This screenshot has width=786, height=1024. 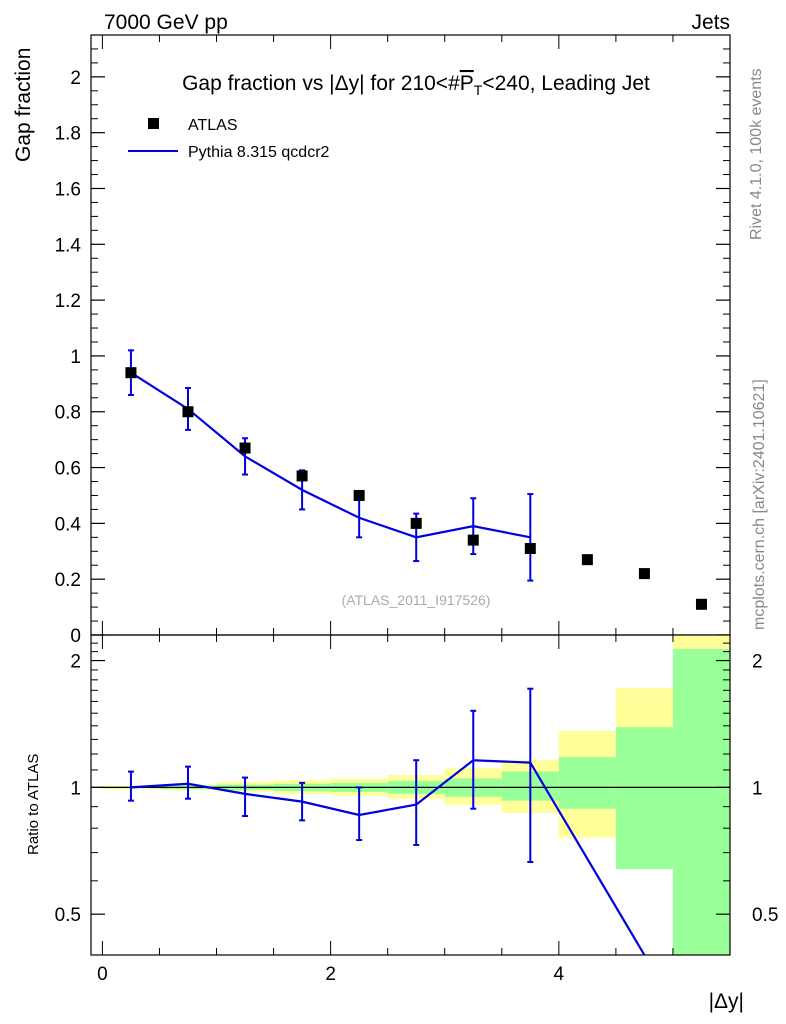 What do you see at coordinates (566, 83) in the screenshot?
I see `chart-title-post: <240, Leading Jet` at bounding box center [566, 83].